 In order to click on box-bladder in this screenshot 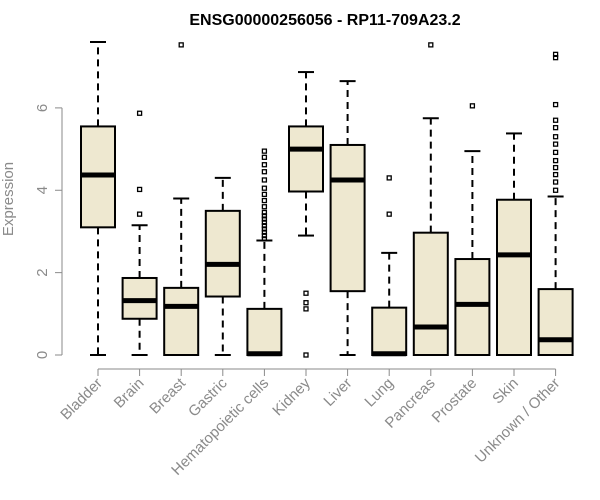, I will do `click(98, 198)`.